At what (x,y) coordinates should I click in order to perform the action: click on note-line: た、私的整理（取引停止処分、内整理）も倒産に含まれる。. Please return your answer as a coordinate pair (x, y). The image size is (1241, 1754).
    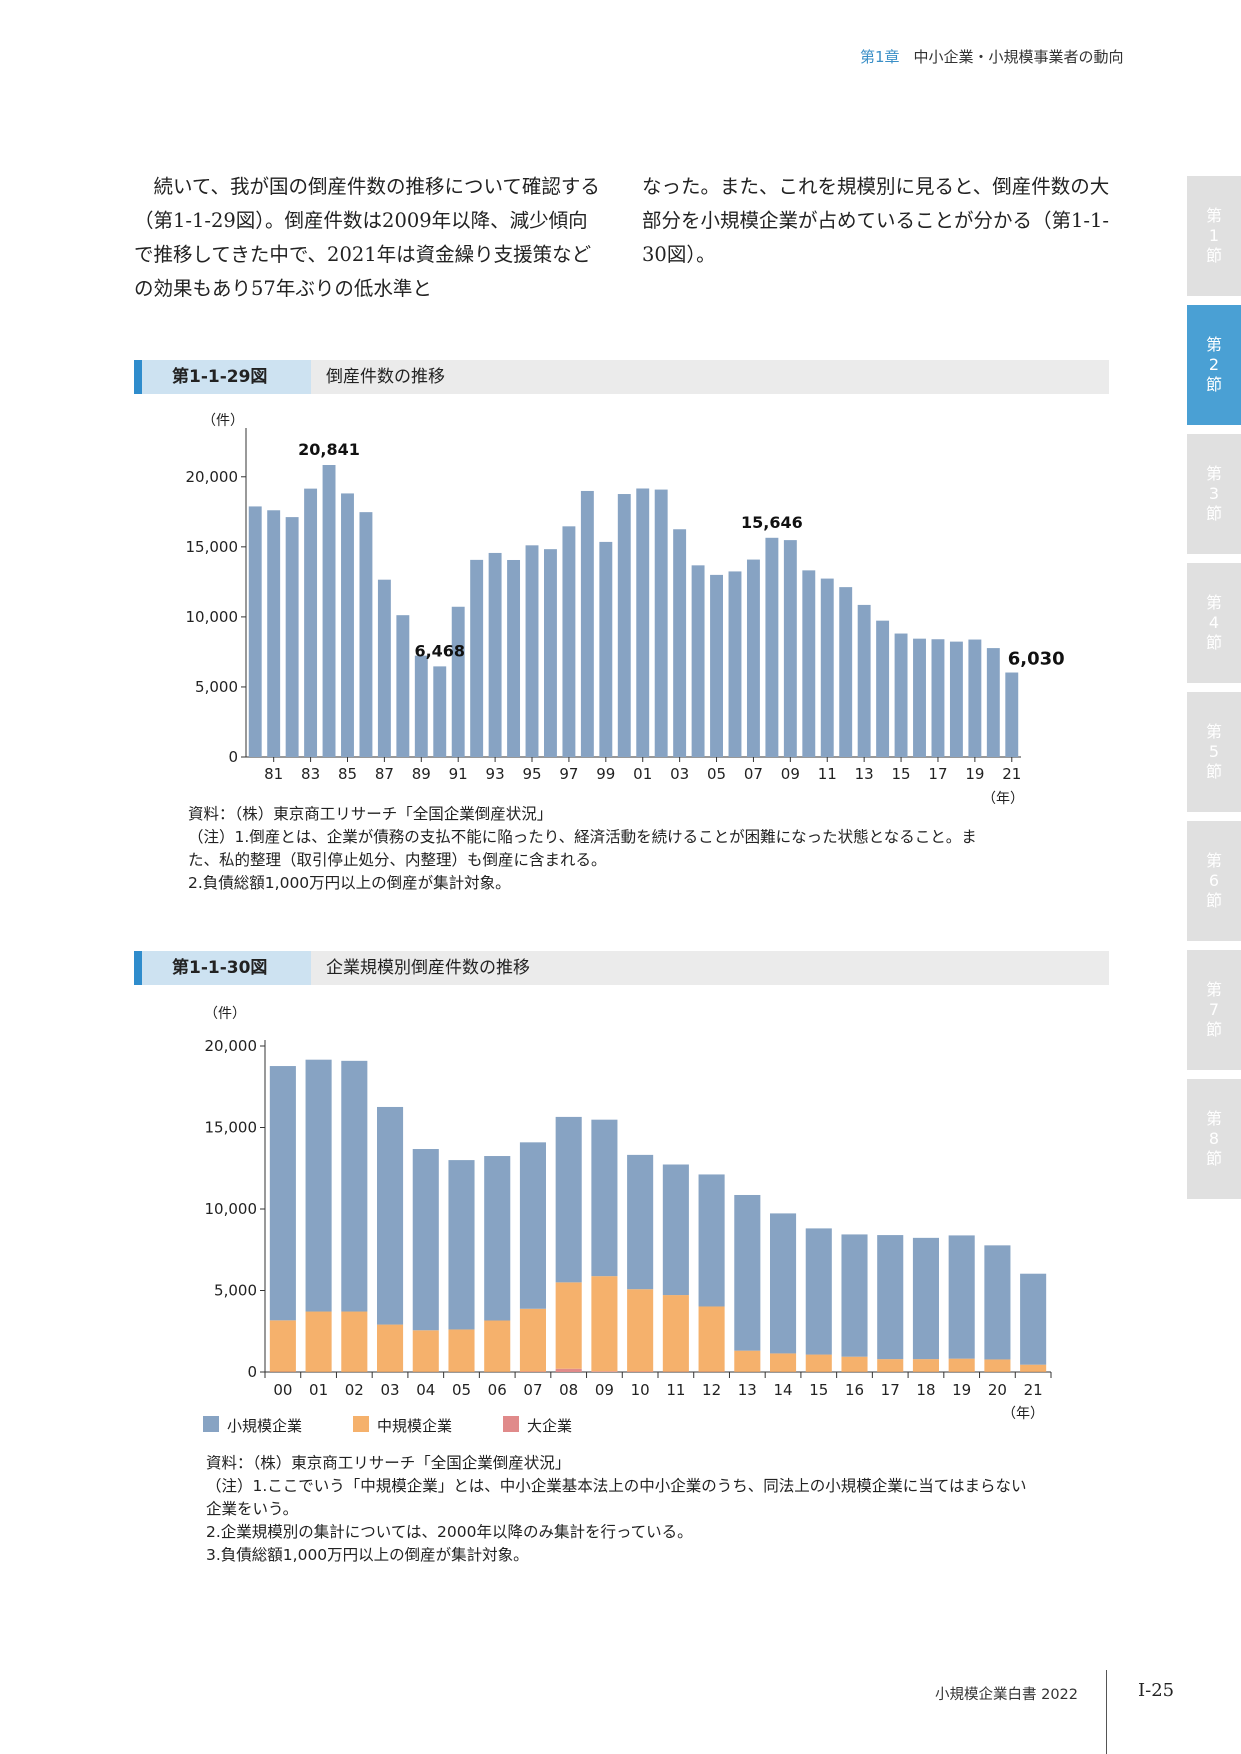
    Looking at the image, I should click on (397, 860).